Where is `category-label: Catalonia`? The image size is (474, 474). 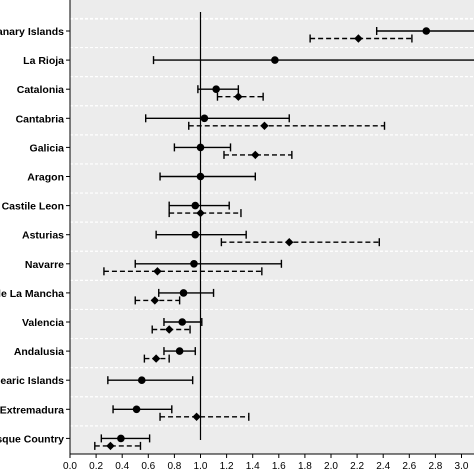
category-label: Catalonia is located at coordinates (40, 90).